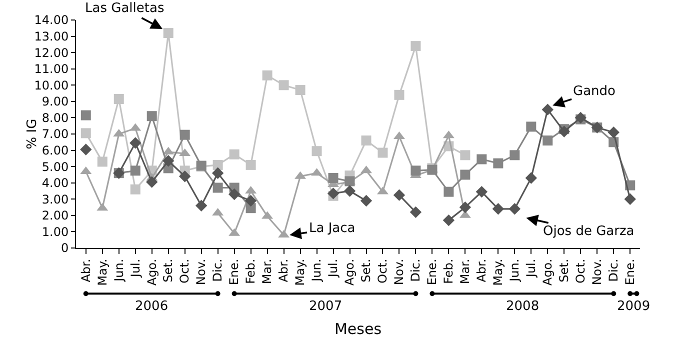 The width and height of the screenshot is (678, 338). What do you see at coordinates (55, 215) in the screenshot?
I see `y-tick-label: 2.00` at bounding box center [55, 215].